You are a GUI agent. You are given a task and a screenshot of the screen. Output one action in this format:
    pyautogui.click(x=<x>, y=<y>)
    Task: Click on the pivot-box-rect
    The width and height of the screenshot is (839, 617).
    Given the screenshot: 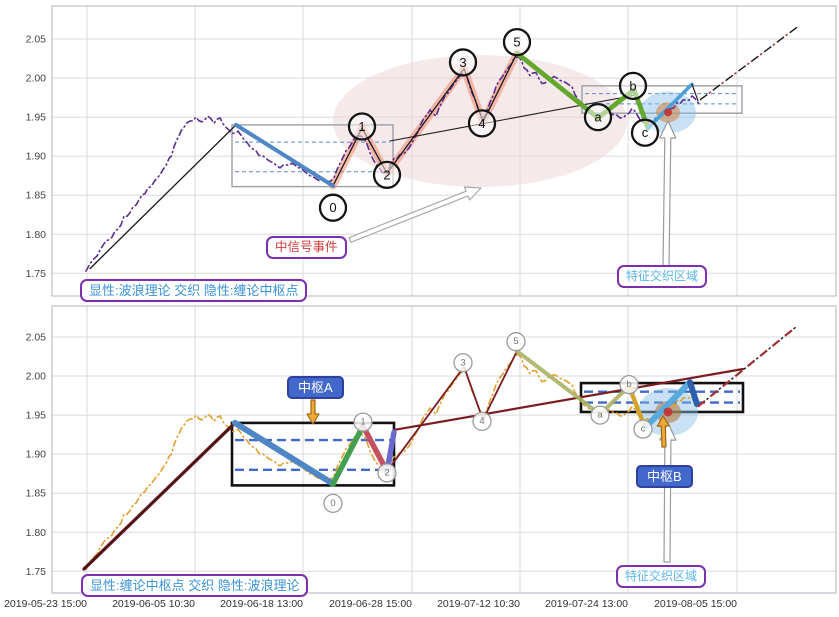 What is the action you would take?
    pyautogui.click(x=312, y=156)
    